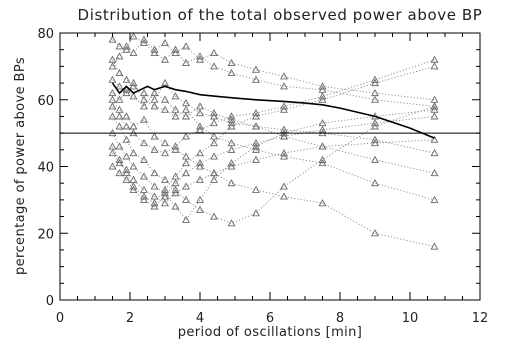 This screenshot has width=507, height=347. I want to click on y-axis-label: percentage of power above BPs, so click(20, 166).